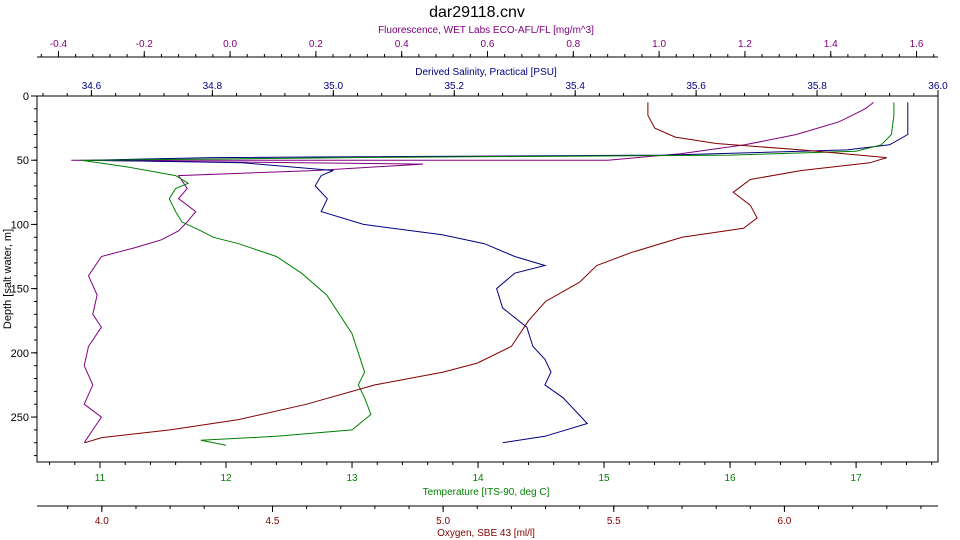 The height and width of the screenshot is (540, 960). Describe the element at coordinates (100, 478) in the screenshot. I see `temperature-tick-label: 11` at that location.